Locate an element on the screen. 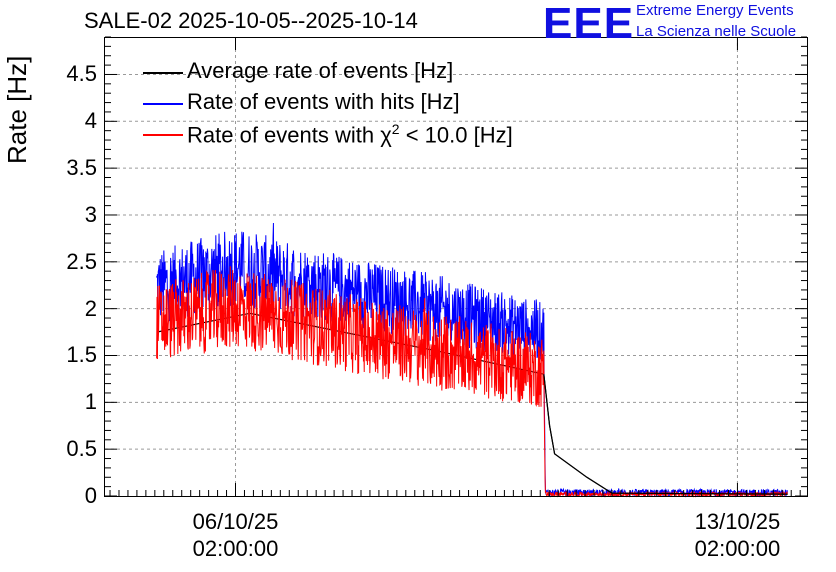  y-tick-label: 3.5 is located at coordinates (81, 168).